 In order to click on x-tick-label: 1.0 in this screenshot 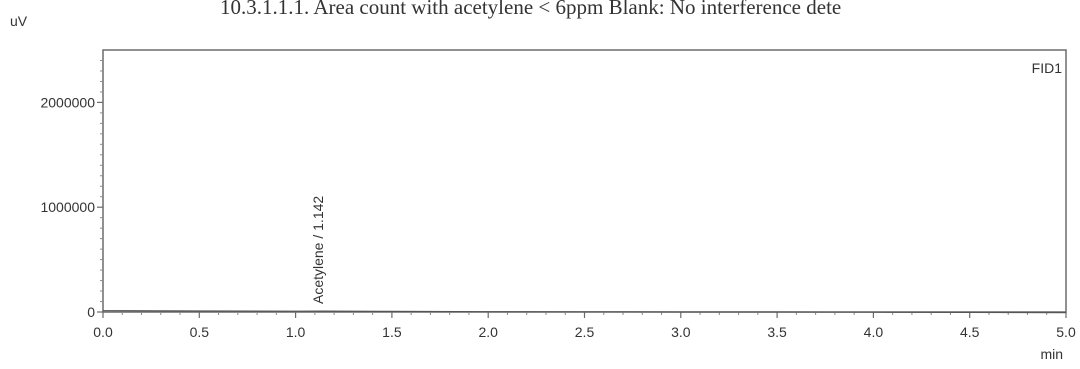, I will do `click(296, 332)`.